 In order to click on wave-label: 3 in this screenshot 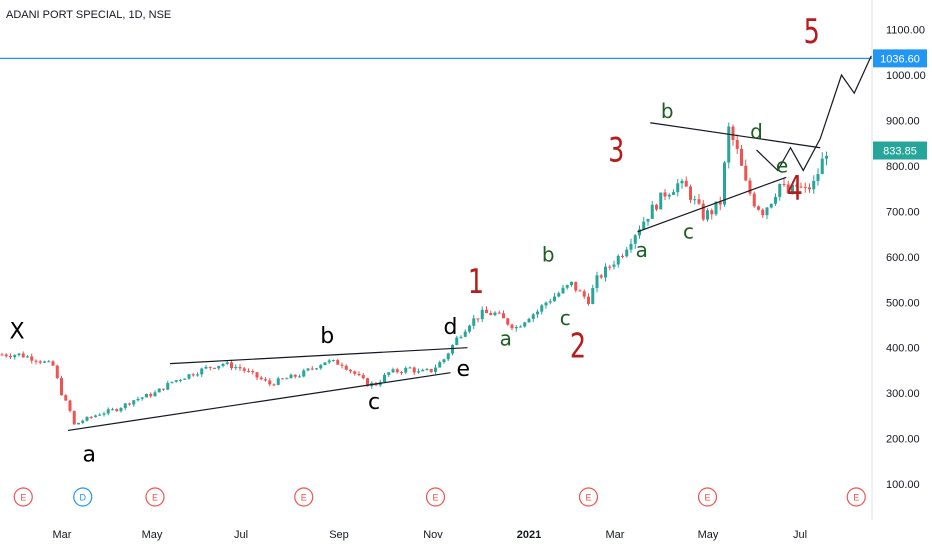, I will do `click(616, 151)`.